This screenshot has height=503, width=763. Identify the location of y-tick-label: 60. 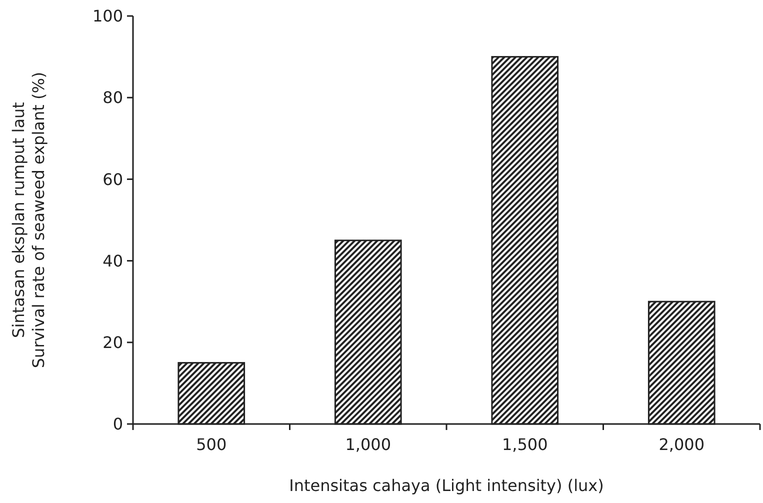
(112, 179).